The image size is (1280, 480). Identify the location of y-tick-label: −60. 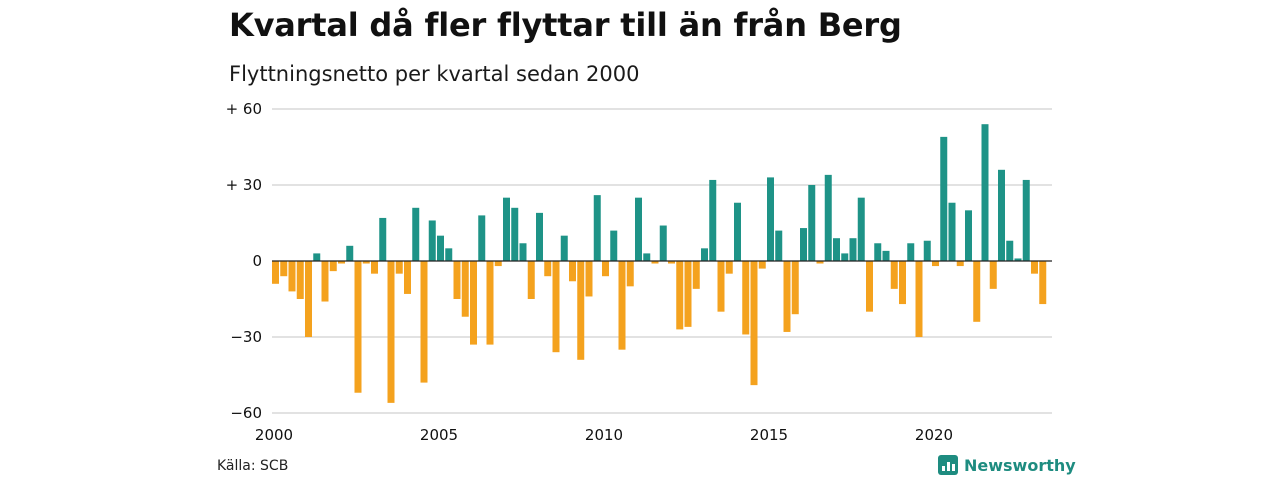
(246, 413).